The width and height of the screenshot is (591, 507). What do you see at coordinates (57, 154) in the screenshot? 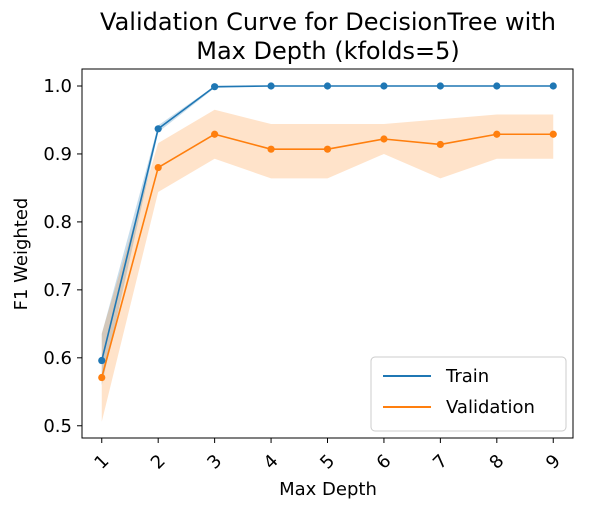
I see `y-tick-label-4: 0.9` at bounding box center [57, 154].